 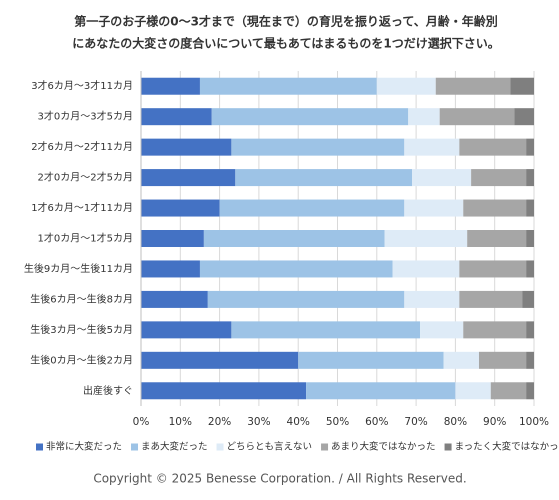 What do you see at coordinates (82, 146) in the screenshot?
I see `y-tick-label: 2才6カ月〜2才11カ月` at bounding box center [82, 146].